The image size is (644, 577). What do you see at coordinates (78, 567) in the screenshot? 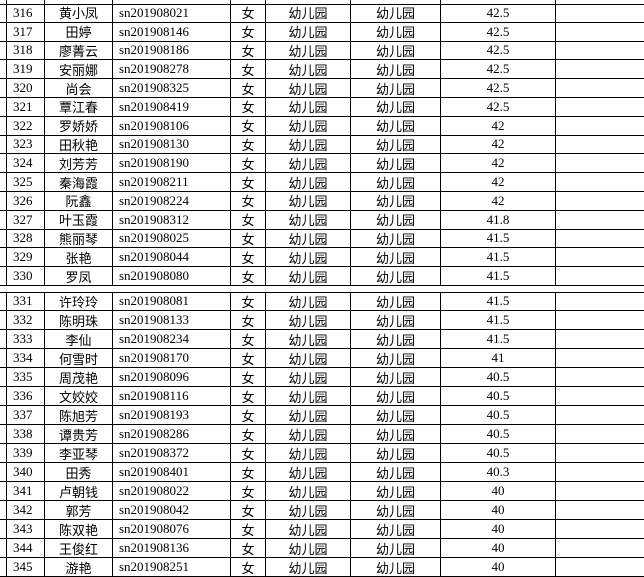
I see `name-cell: 游艳` at bounding box center [78, 567].